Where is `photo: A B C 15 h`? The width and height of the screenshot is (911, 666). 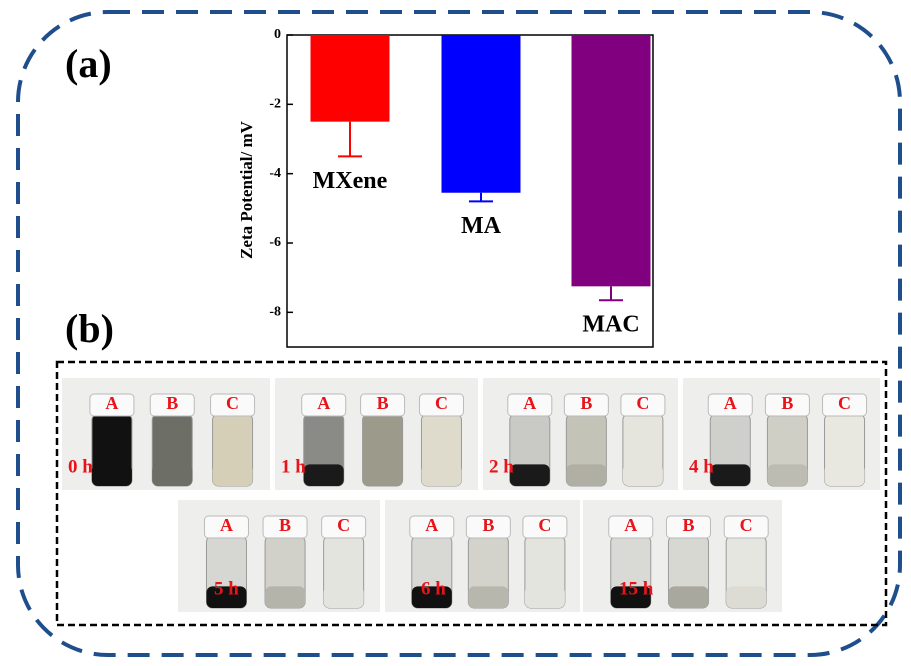
photo: A B C 15 h is located at coordinates (682, 556).